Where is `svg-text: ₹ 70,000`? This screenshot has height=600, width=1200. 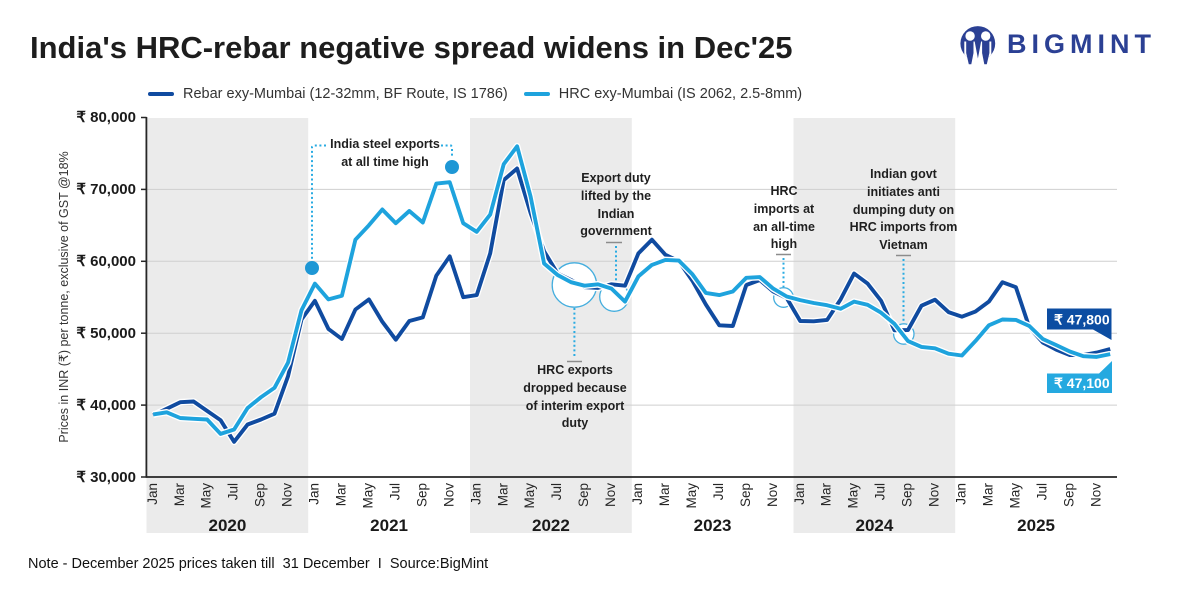
svg-text: ₹ 70,000 is located at coordinates (106, 189).